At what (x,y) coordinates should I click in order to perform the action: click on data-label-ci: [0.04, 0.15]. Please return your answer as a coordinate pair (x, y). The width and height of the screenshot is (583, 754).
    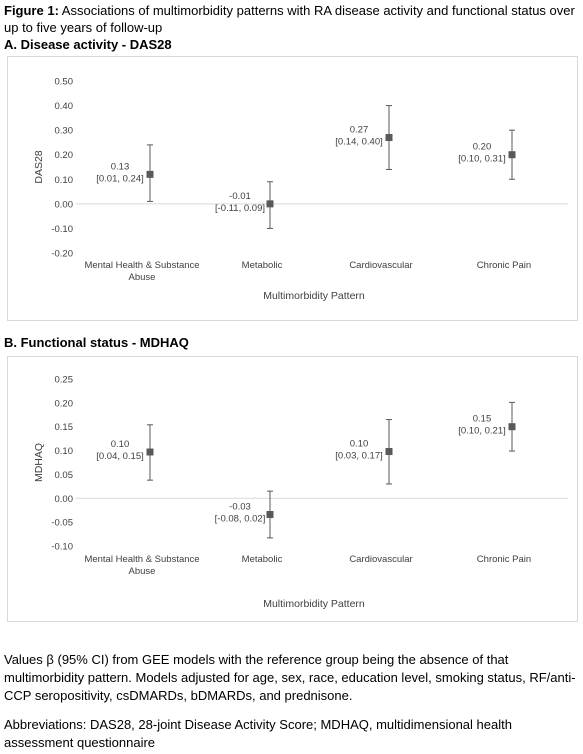
    Looking at the image, I should click on (120, 456).